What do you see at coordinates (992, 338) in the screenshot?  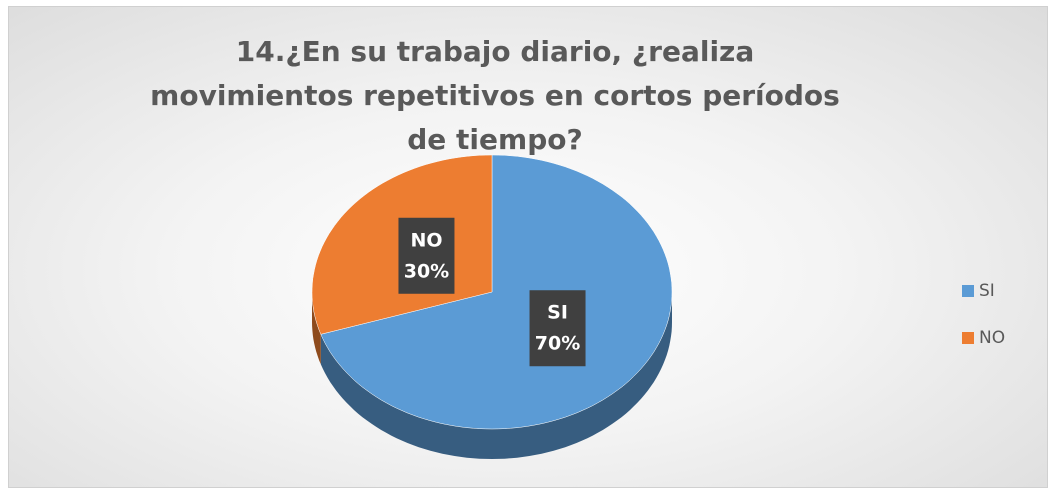 I see `legend-label: NO` at bounding box center [992, 338].